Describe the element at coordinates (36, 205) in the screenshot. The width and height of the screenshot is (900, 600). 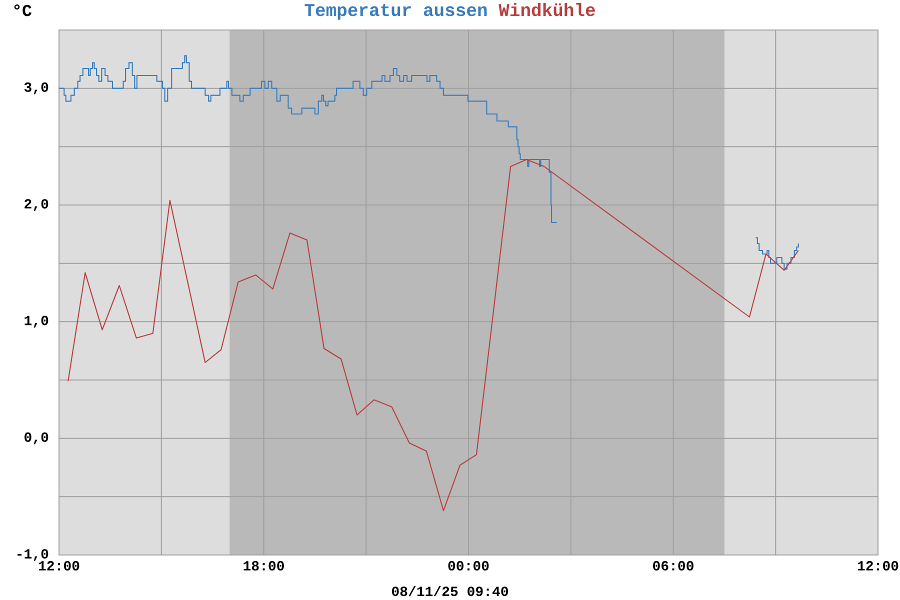
I see `y-tick-label: 2,0` at that location.